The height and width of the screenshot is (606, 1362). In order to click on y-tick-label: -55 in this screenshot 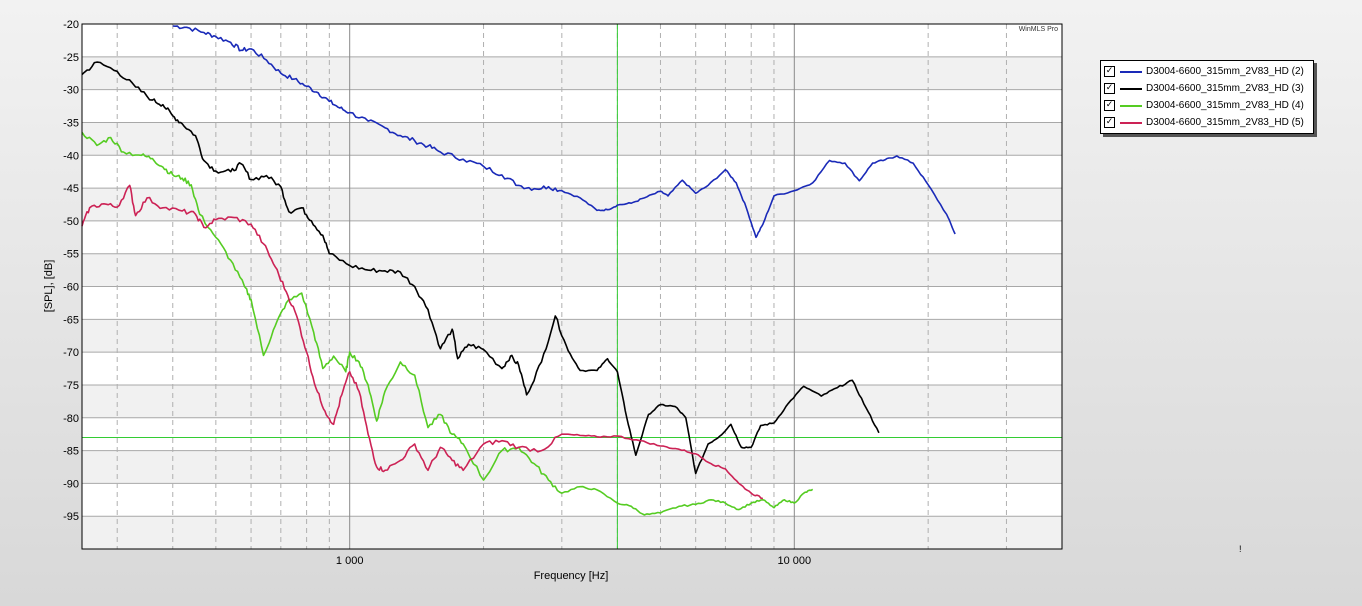, I will do `click(71, 255)`.